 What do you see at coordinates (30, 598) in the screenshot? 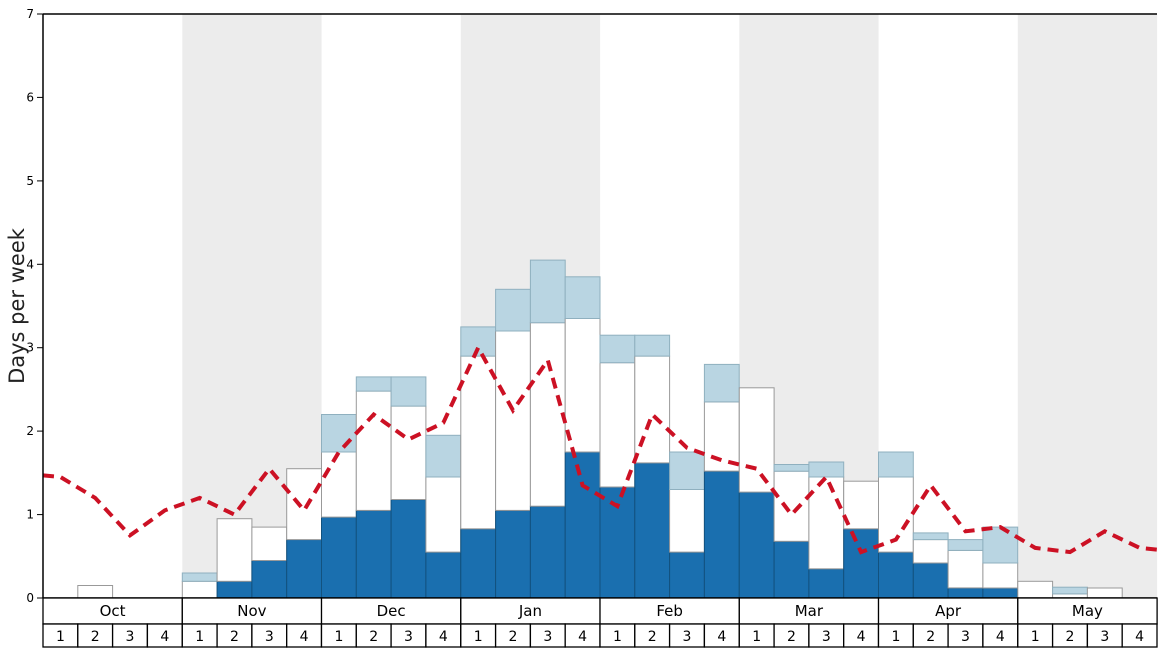
I see `y-tick-label: 0` at bounding box center [30, 598].